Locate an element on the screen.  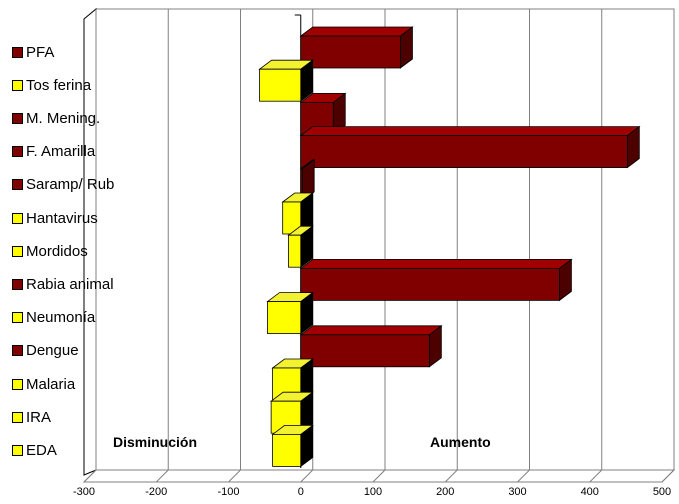
category-label: Tos ferina is located at coordinates (51, 85).